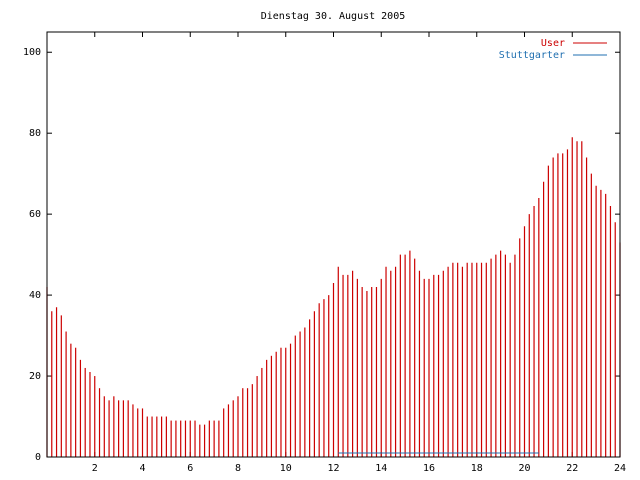 Image resolution: width=640 pixels, height=480 pixels. What do you see at coordinates (95, 468) in the screenshot?
I see `x-tick-label: 2` at bounding box center [95, 468].